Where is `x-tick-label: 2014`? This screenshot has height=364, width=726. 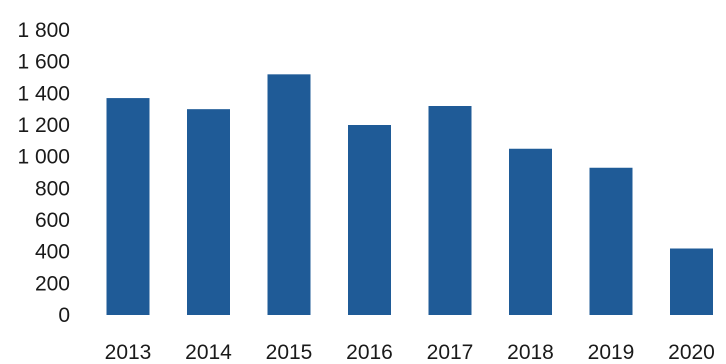 x-tick-label: 2014 is located at coordinates (208, 352).